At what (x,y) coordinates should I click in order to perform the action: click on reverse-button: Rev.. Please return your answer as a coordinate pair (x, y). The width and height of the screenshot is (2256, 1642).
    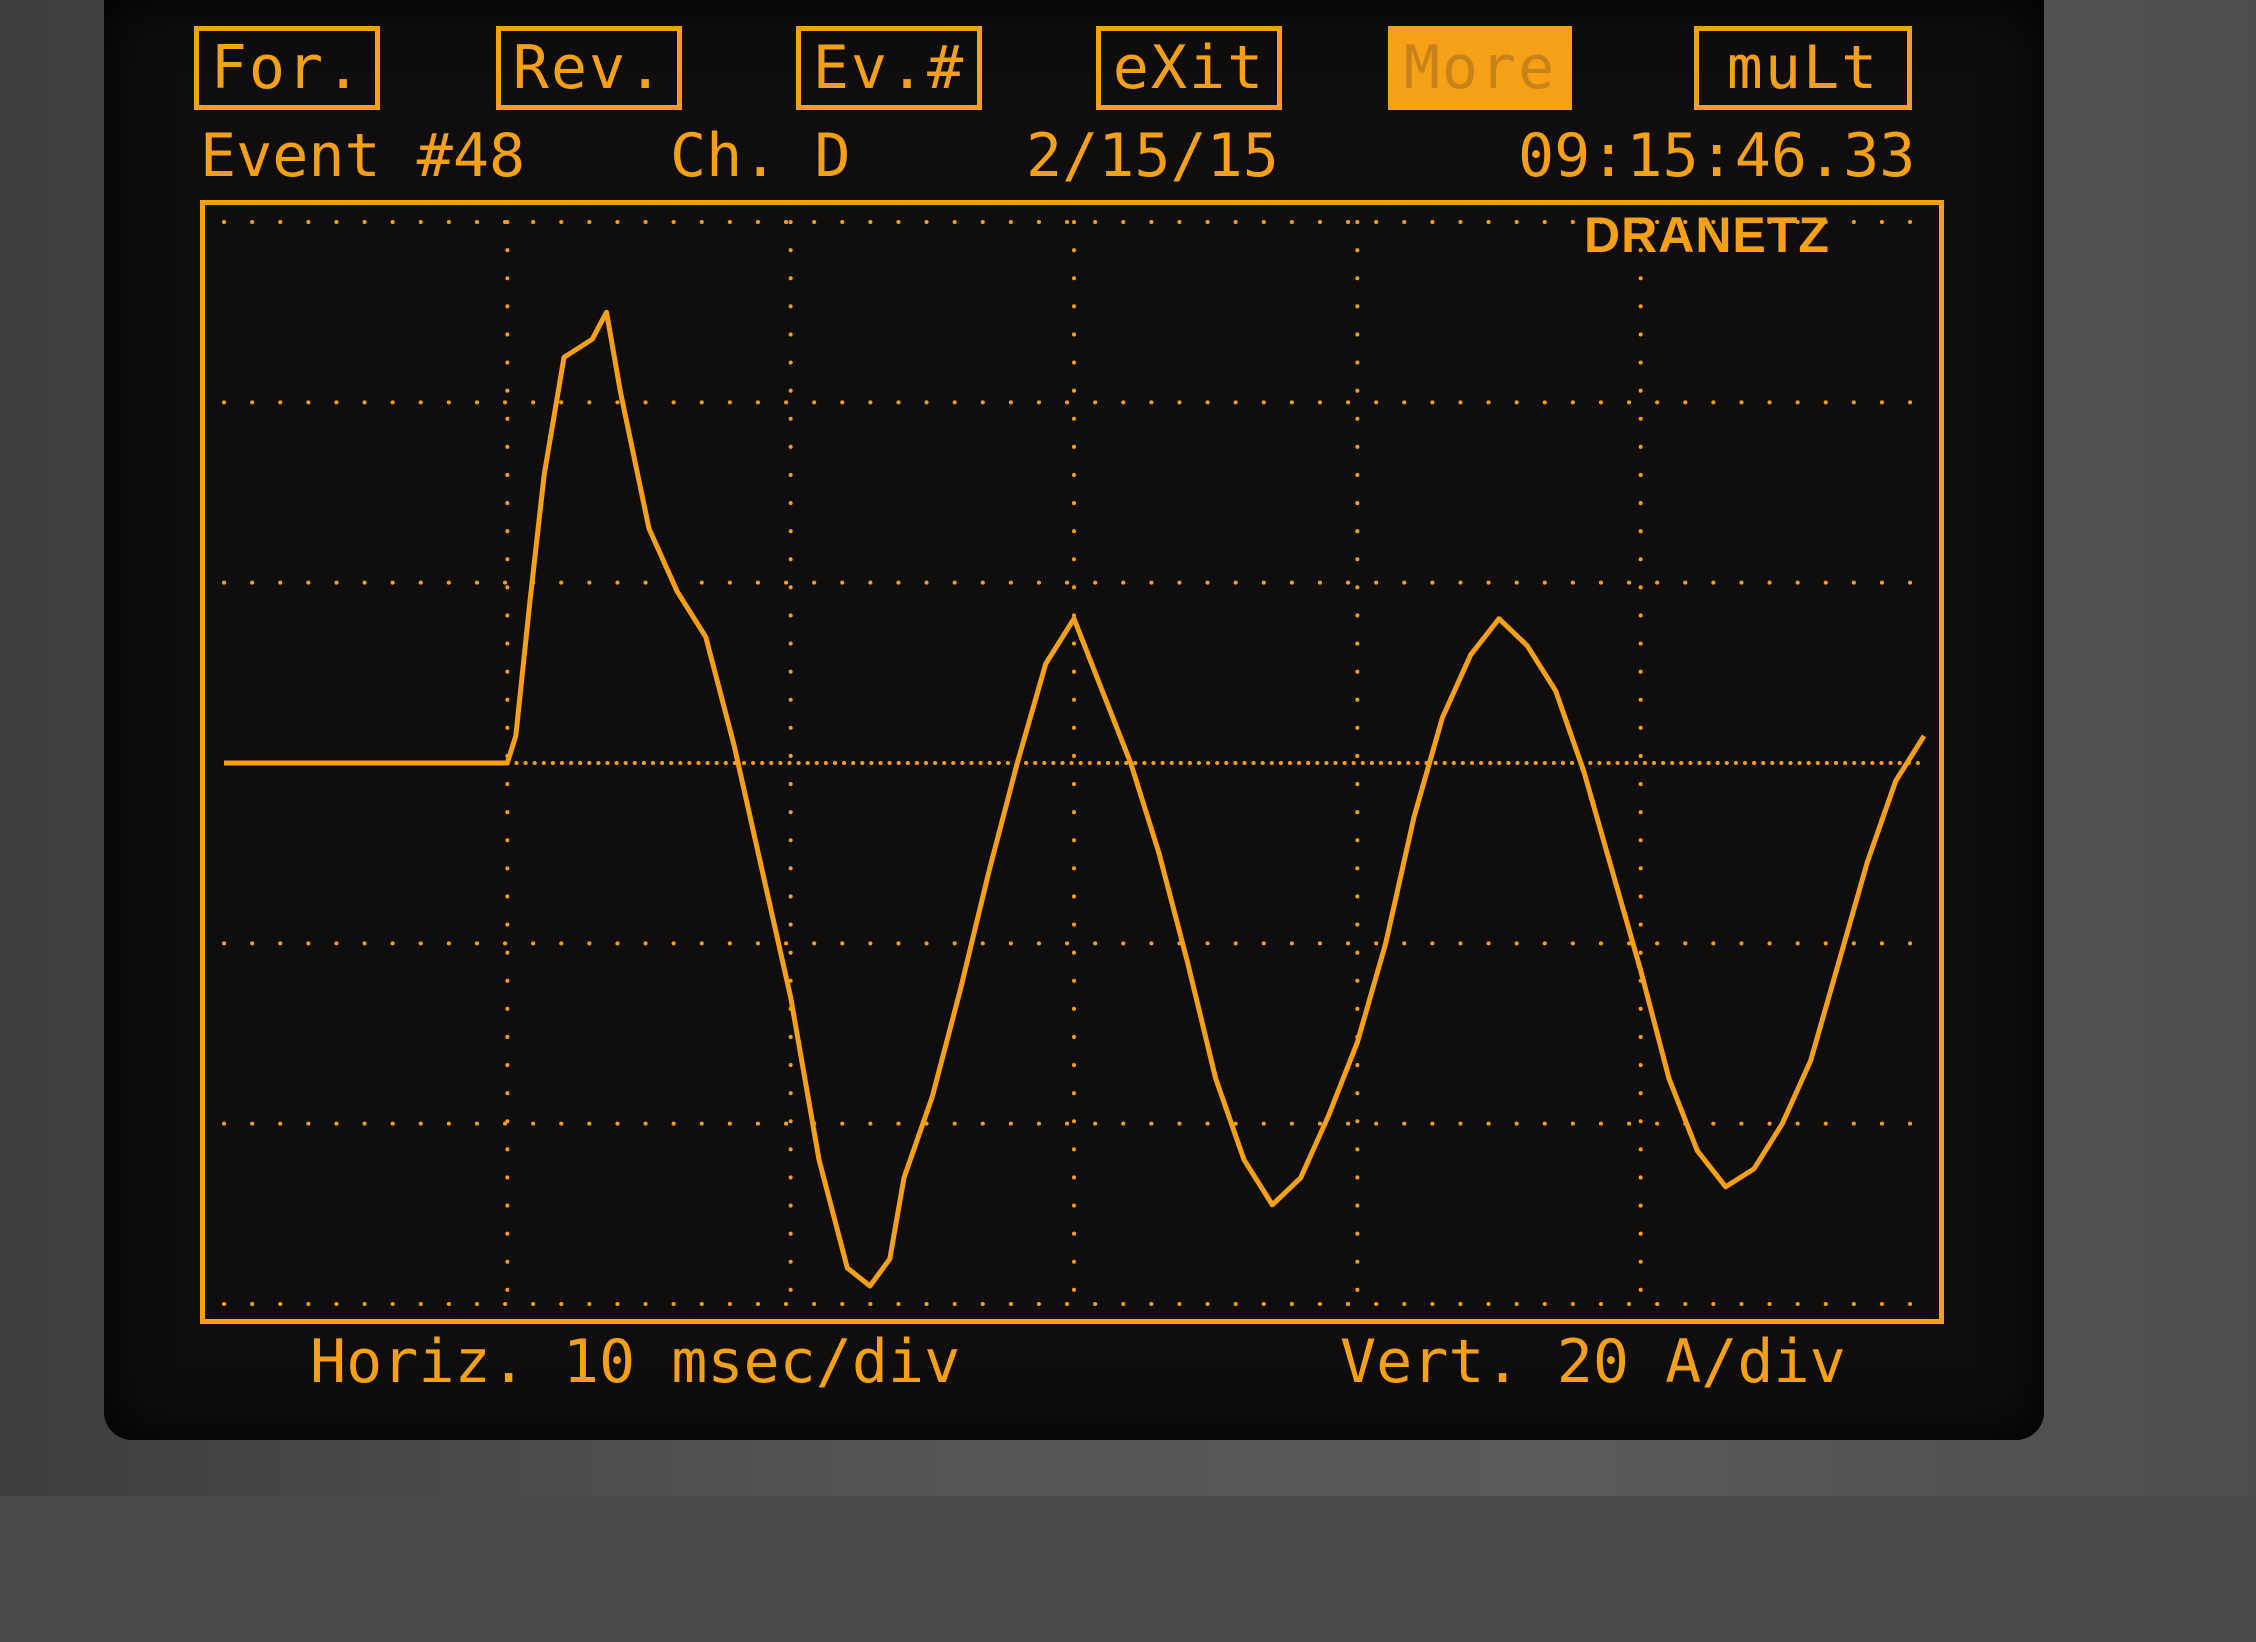
    Looking at the image, I should click on (589, 68).